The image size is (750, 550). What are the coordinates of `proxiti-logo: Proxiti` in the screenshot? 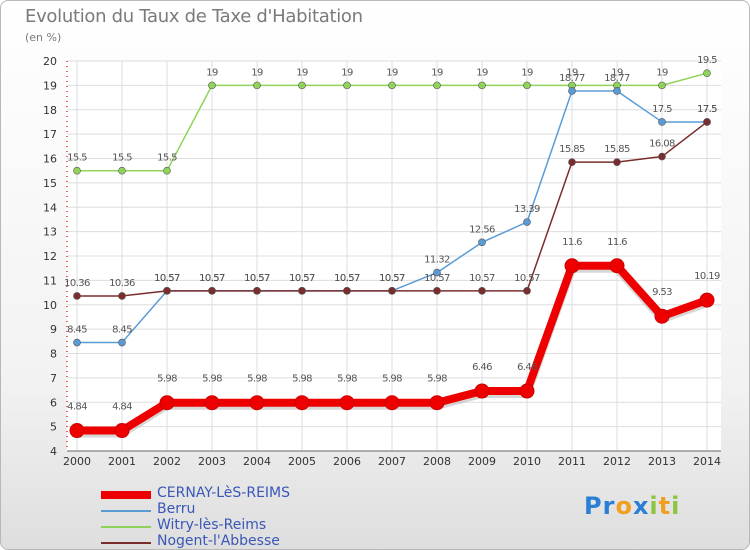 It's located at (632, 506).